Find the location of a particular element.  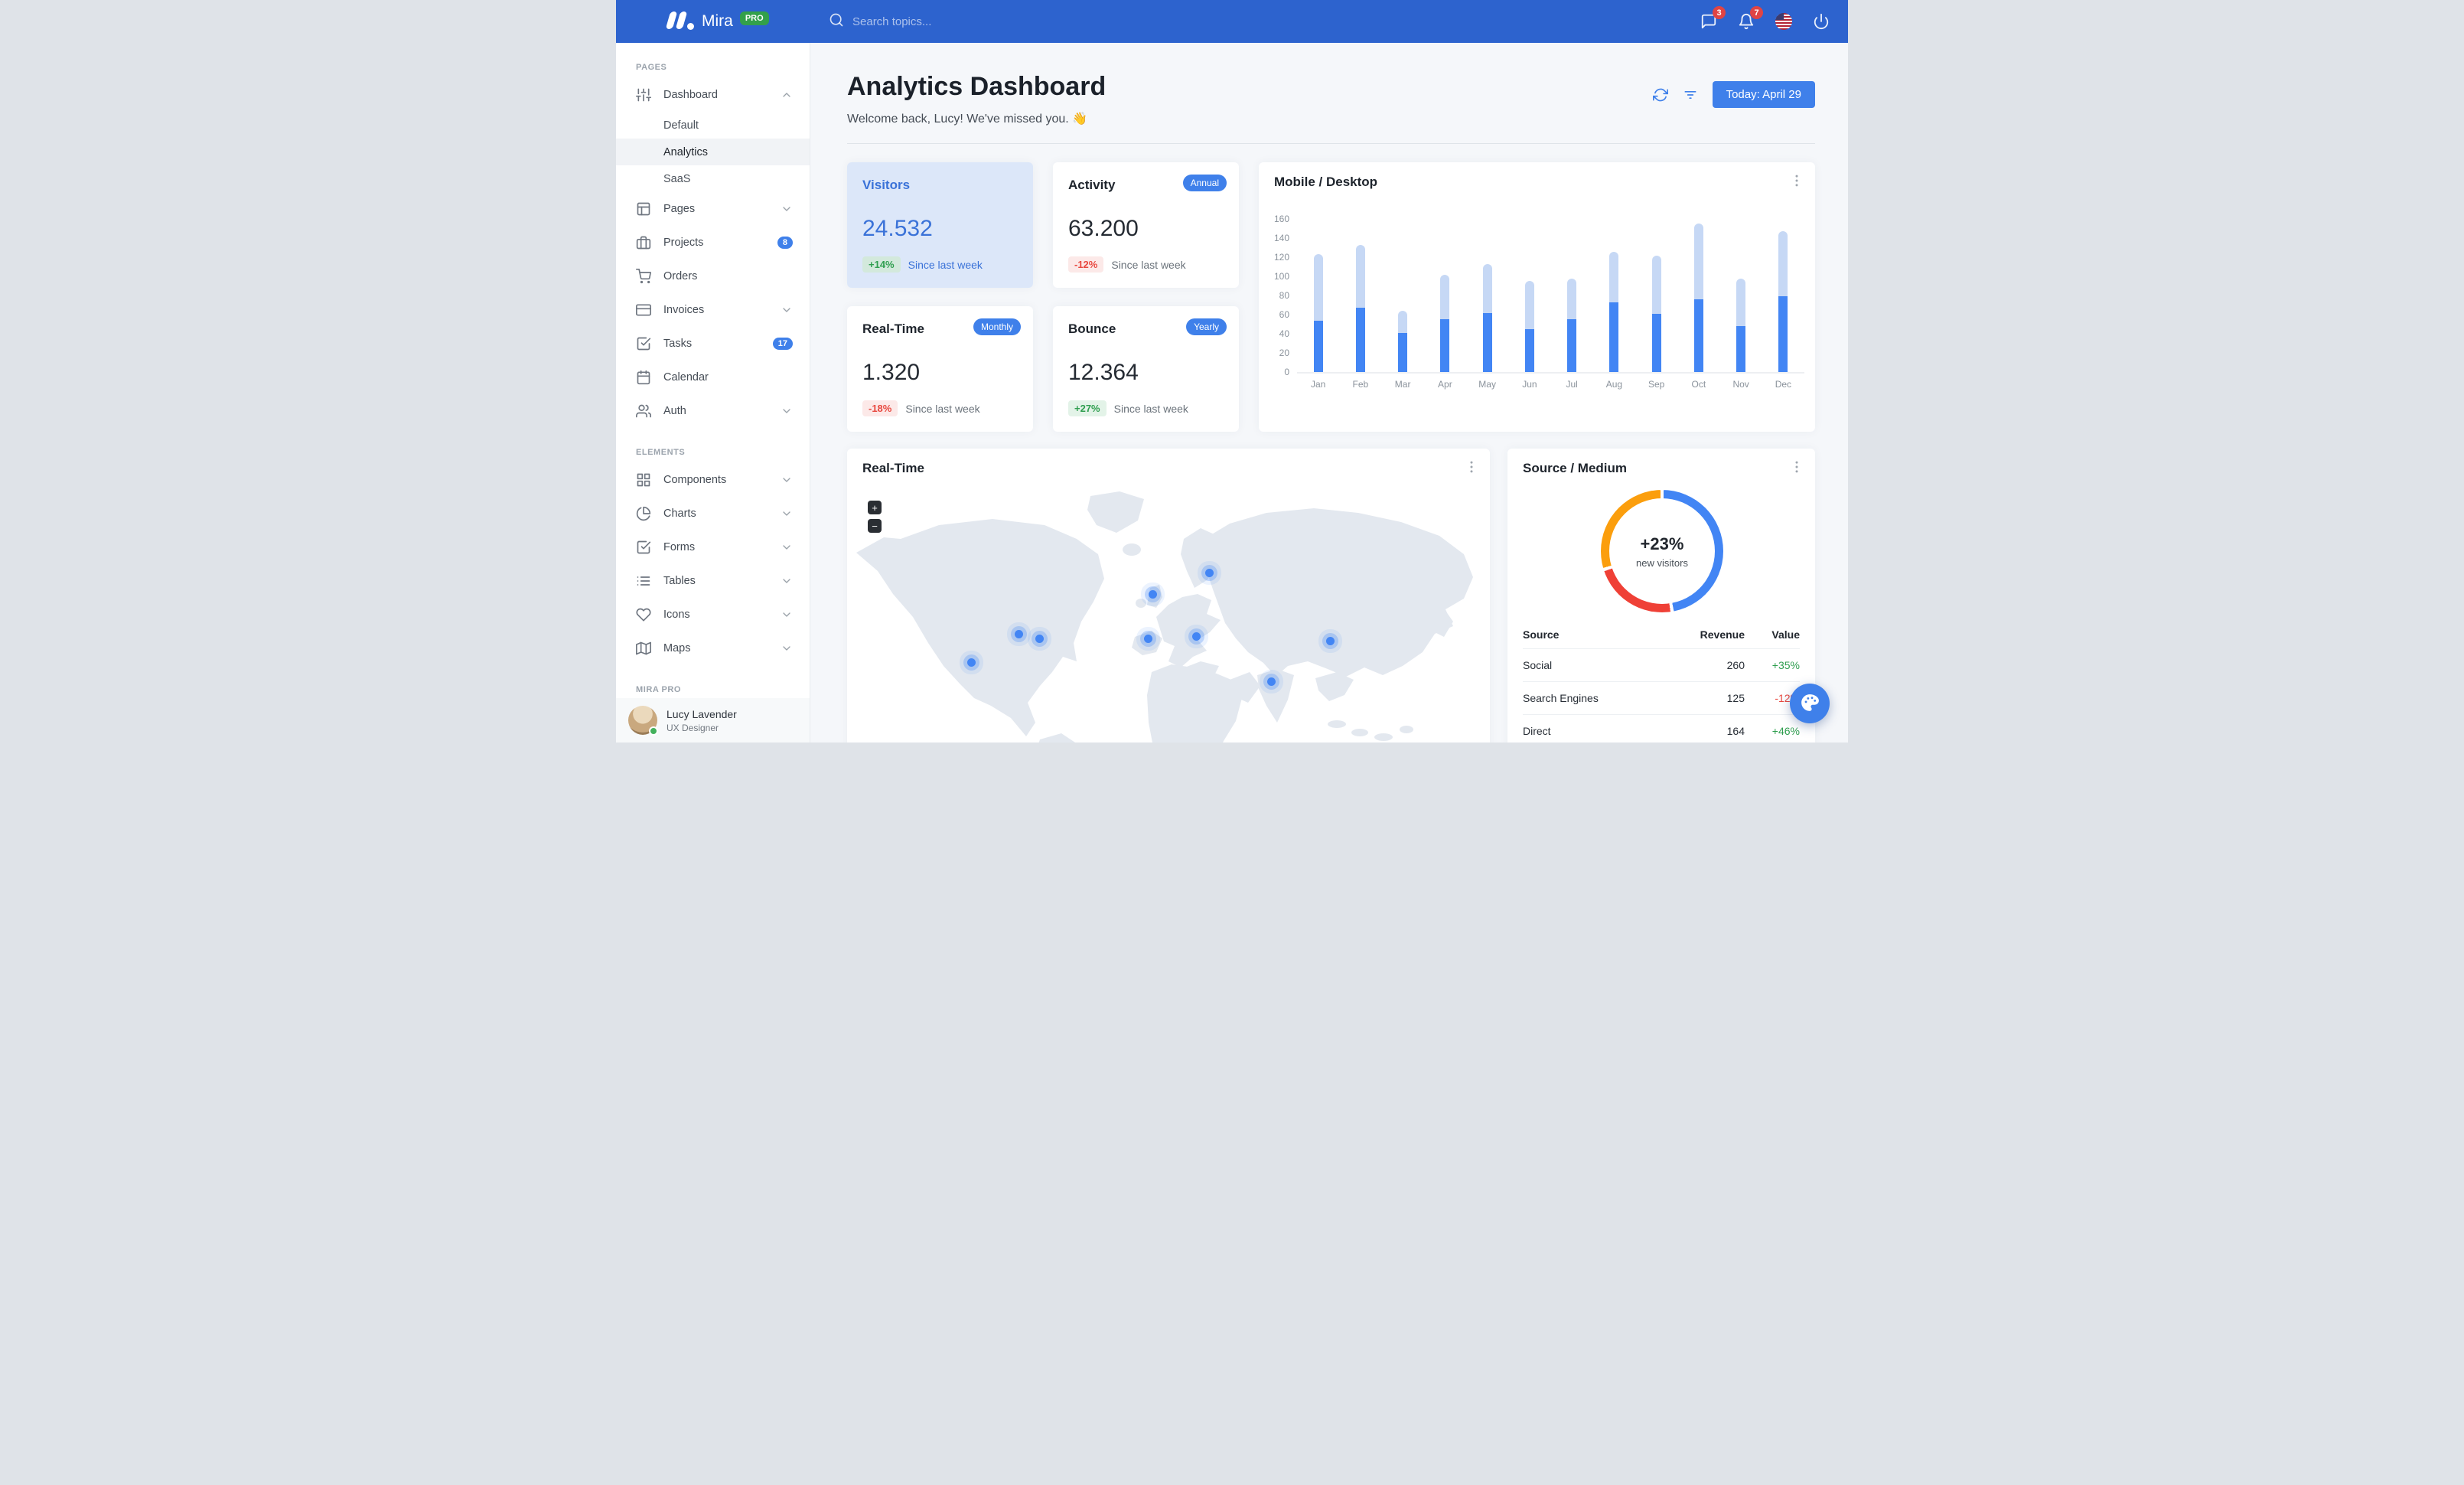

refresh-icon is located at coordinates (1660, 95).